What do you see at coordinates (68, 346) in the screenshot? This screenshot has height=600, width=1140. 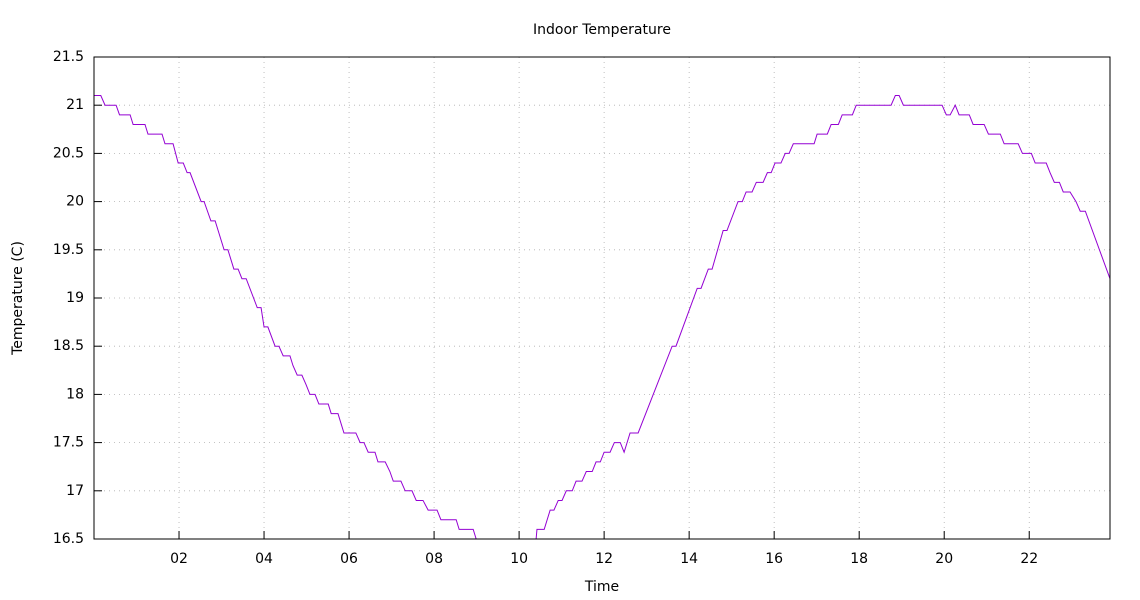 I see `y-tick-label: 18.5` at bounding box center [68, 346].